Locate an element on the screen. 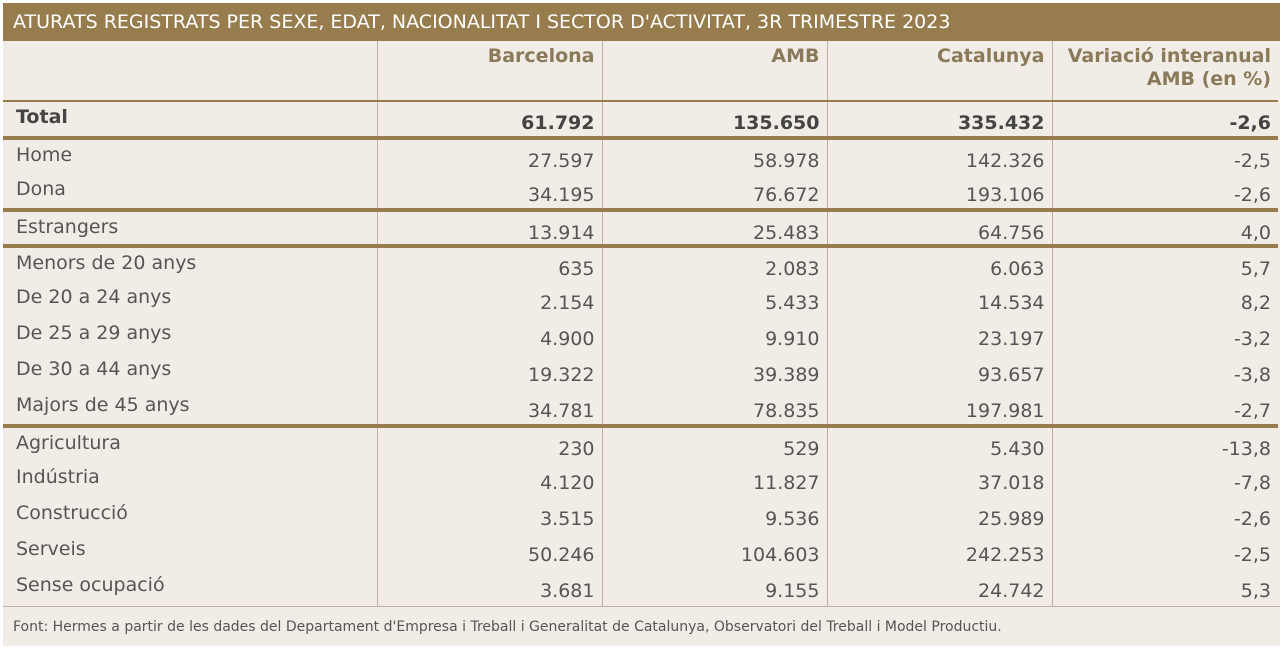  cell-variacio: -2,7 is located at coordinates (1164, 409).